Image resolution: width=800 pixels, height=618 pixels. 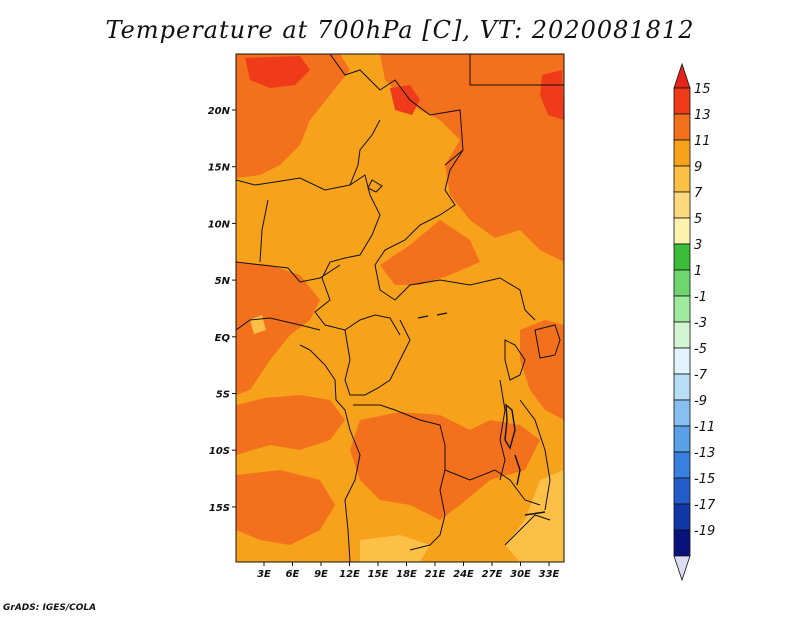 What do you see at coordinates (378, 574) in the screenshot?
I see `lon-tick-label: 15E` at bounding box center [378, 574].